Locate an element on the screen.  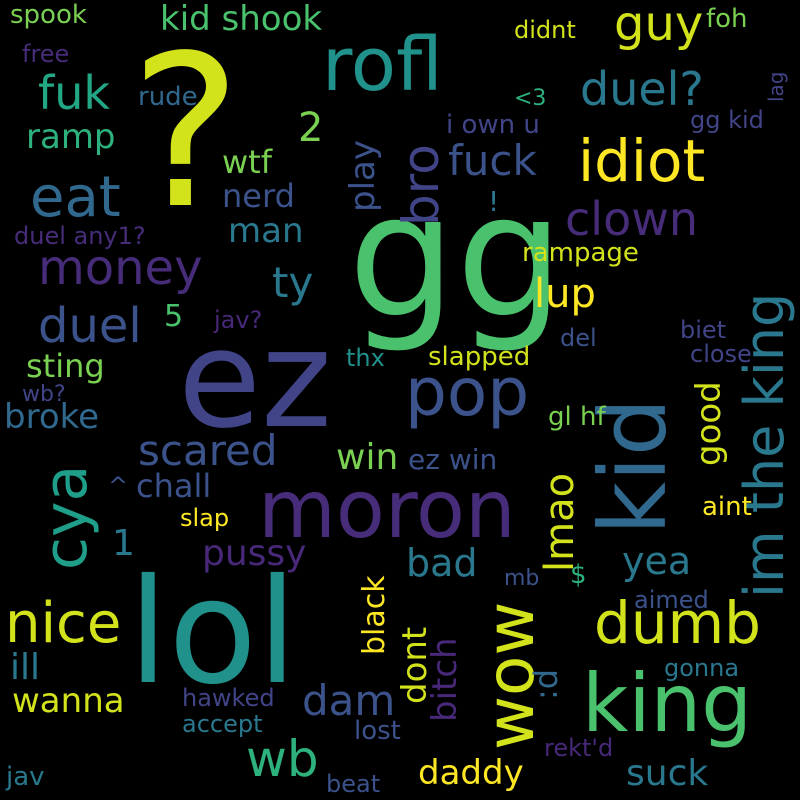
word-pop: pop is located at coordinates (467, 392).